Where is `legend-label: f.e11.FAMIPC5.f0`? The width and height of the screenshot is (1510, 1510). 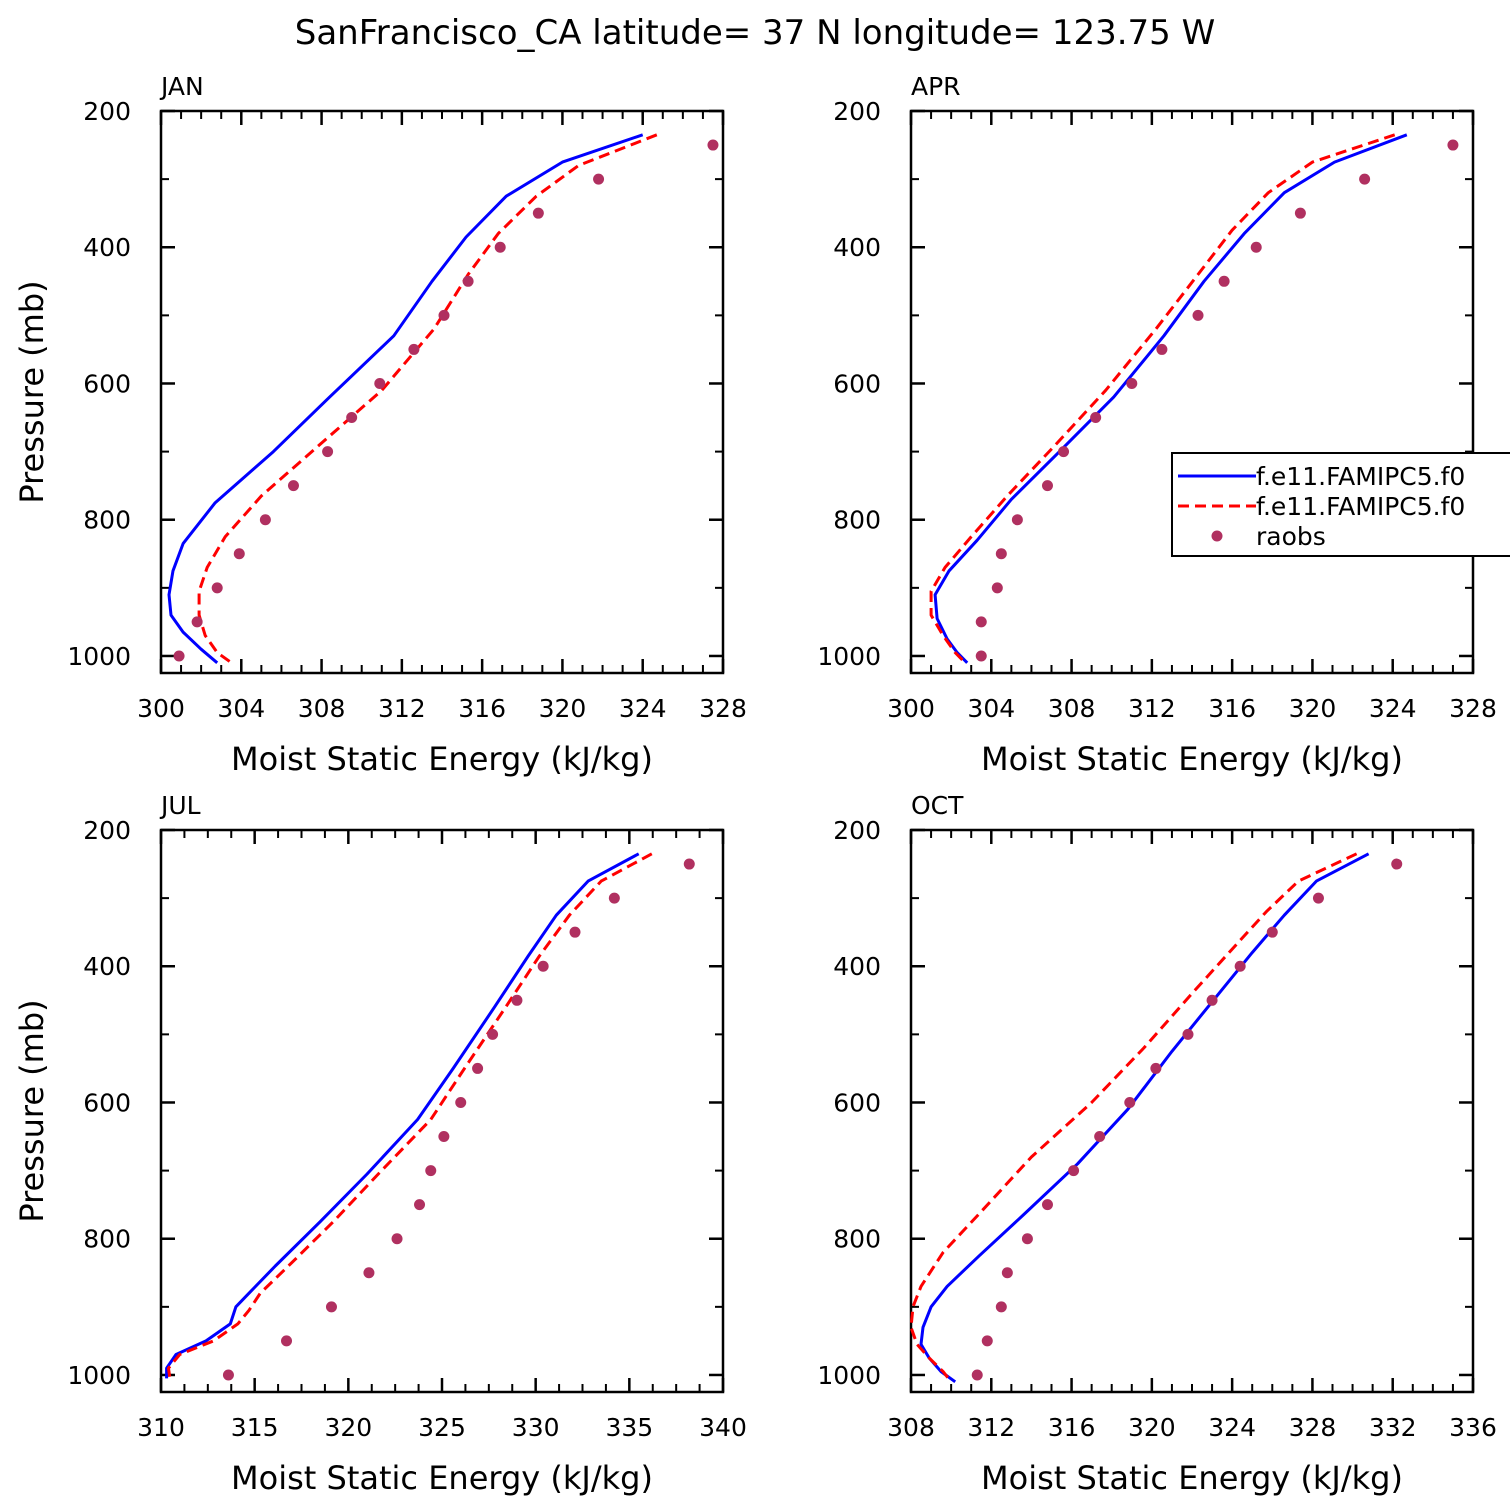 legend-label: f.e11.FAMIPC5.f0 is located at coordinates (1360, 506).